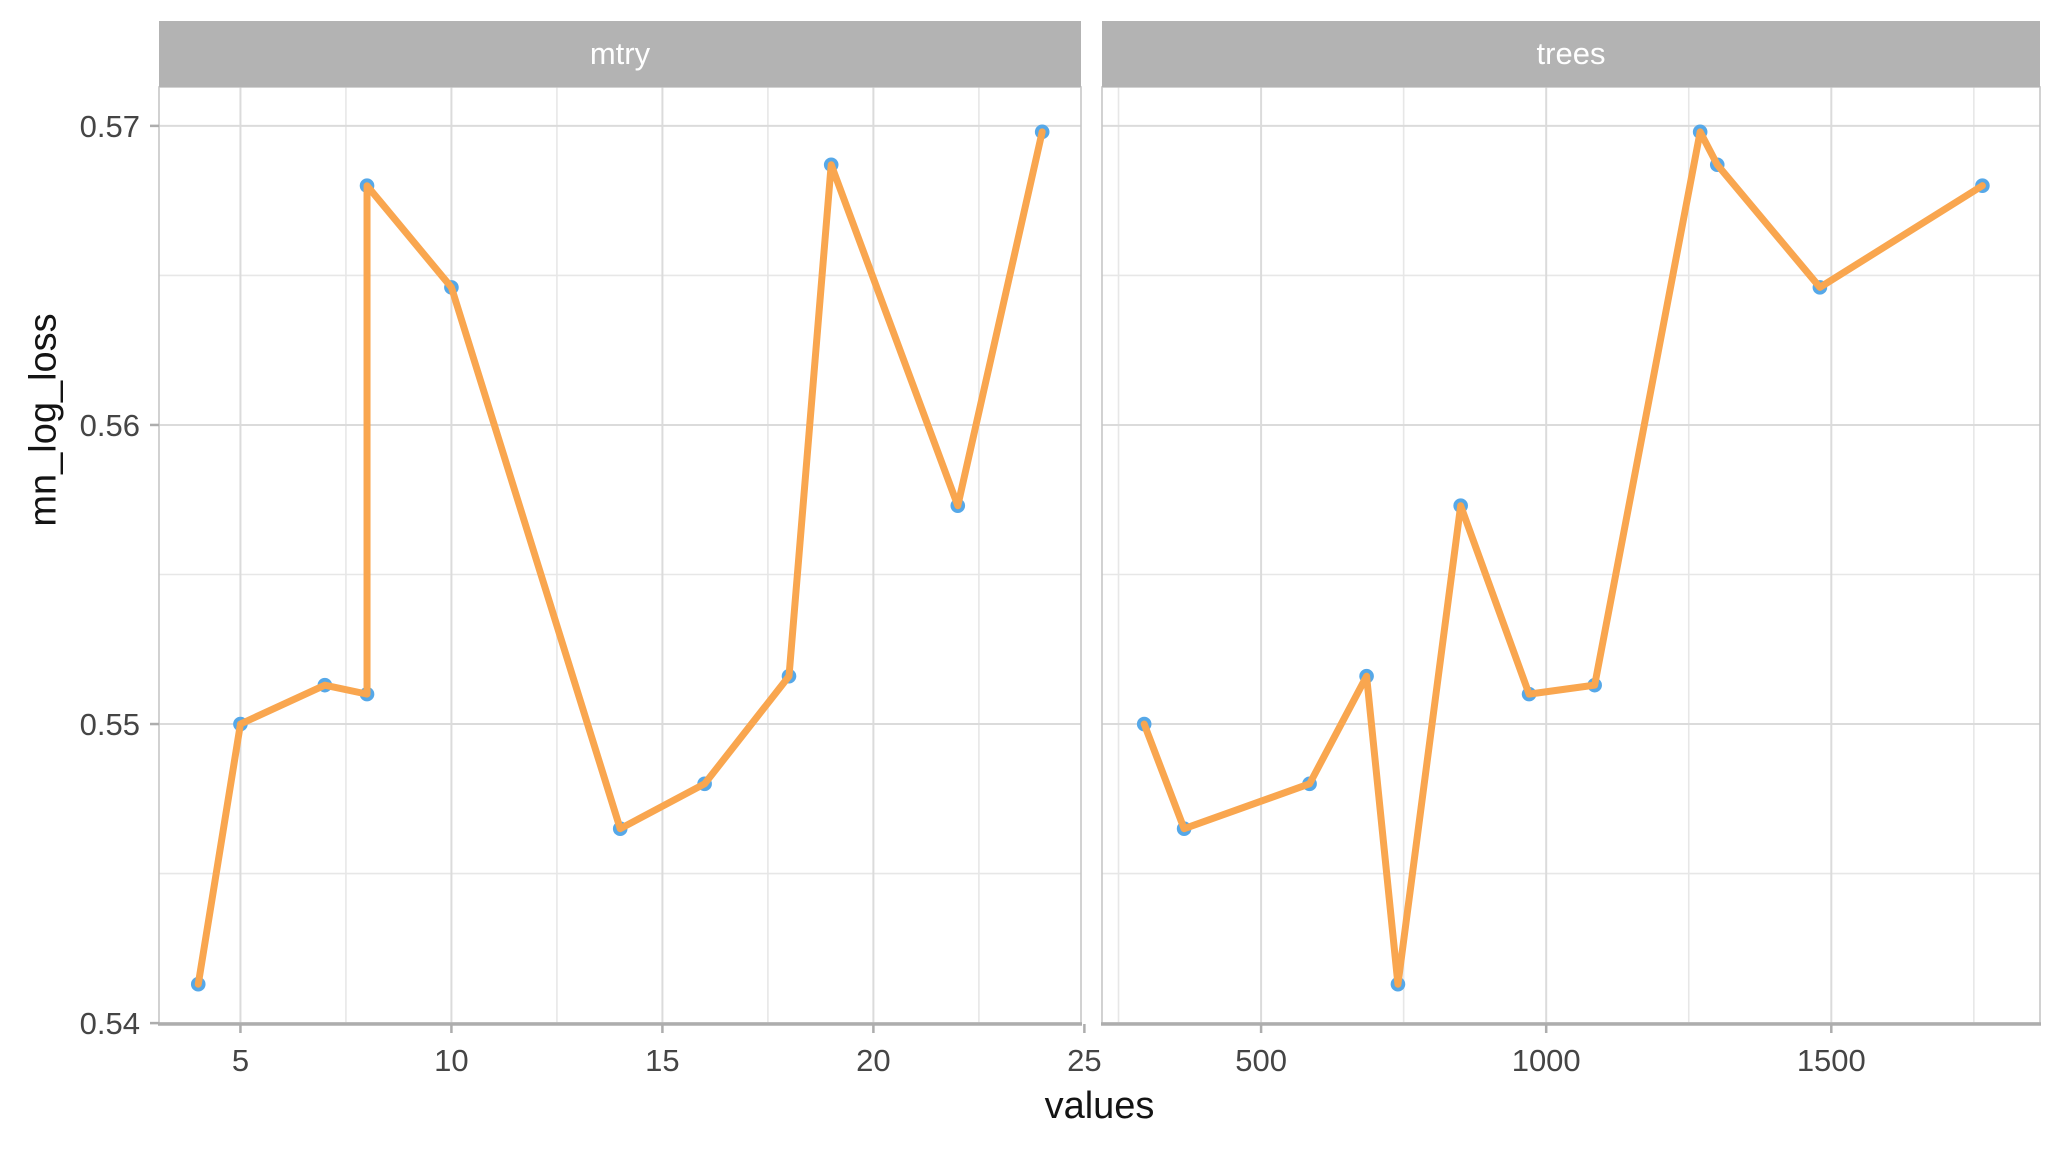 The height and width of the screenshot is (1152, 2047). What do you see at coordinates (1261, 1060) in the screenshot?
I see `x-tick-label: 500` at bounding box center [1261, 1060].